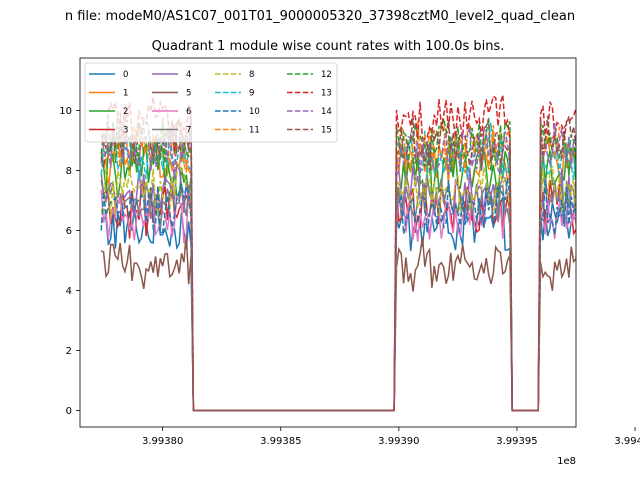 The image size is (640, 480). Describe the element at coordinates (566, 461) in the screenshot. I see `x-offset-label: 1e8` at that location.